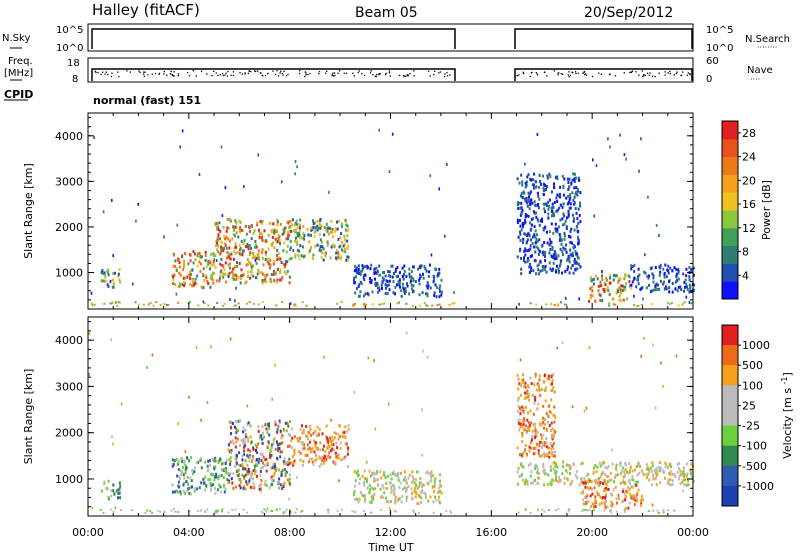 The height and width of the screenshot is (554, 800). I want to click on x-axis-label: Time UT, so click(390, 547).